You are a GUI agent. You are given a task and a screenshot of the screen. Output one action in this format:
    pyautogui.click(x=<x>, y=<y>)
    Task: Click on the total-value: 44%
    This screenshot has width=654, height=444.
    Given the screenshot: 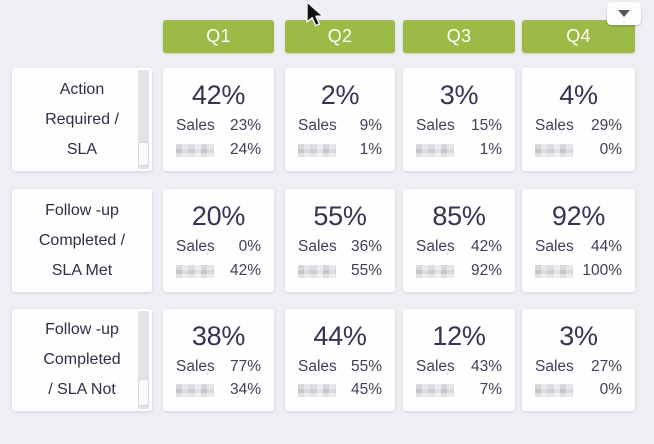 What is the action you would take?
    pyautogui.click(x=340, y=335)
    